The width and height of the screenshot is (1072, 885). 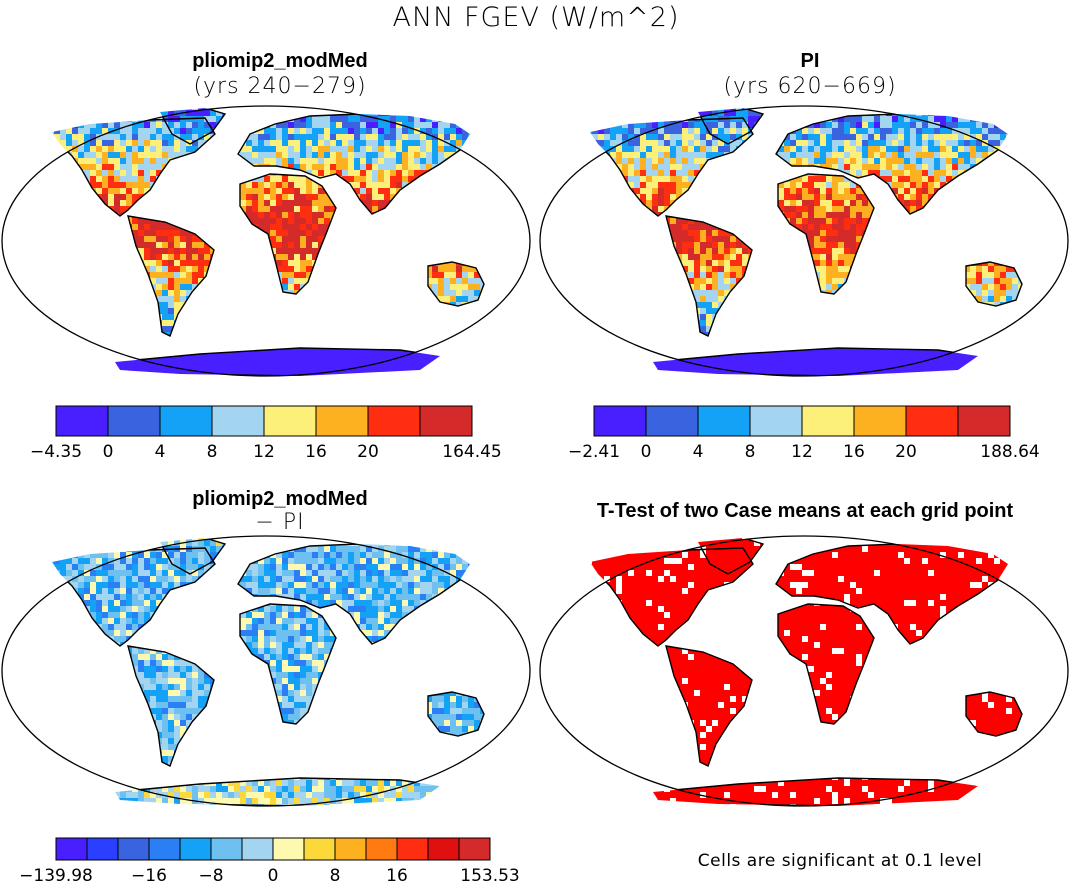 I want to click on panel-subtitle-bottom-left: − PI, so click(x=280, y=522).